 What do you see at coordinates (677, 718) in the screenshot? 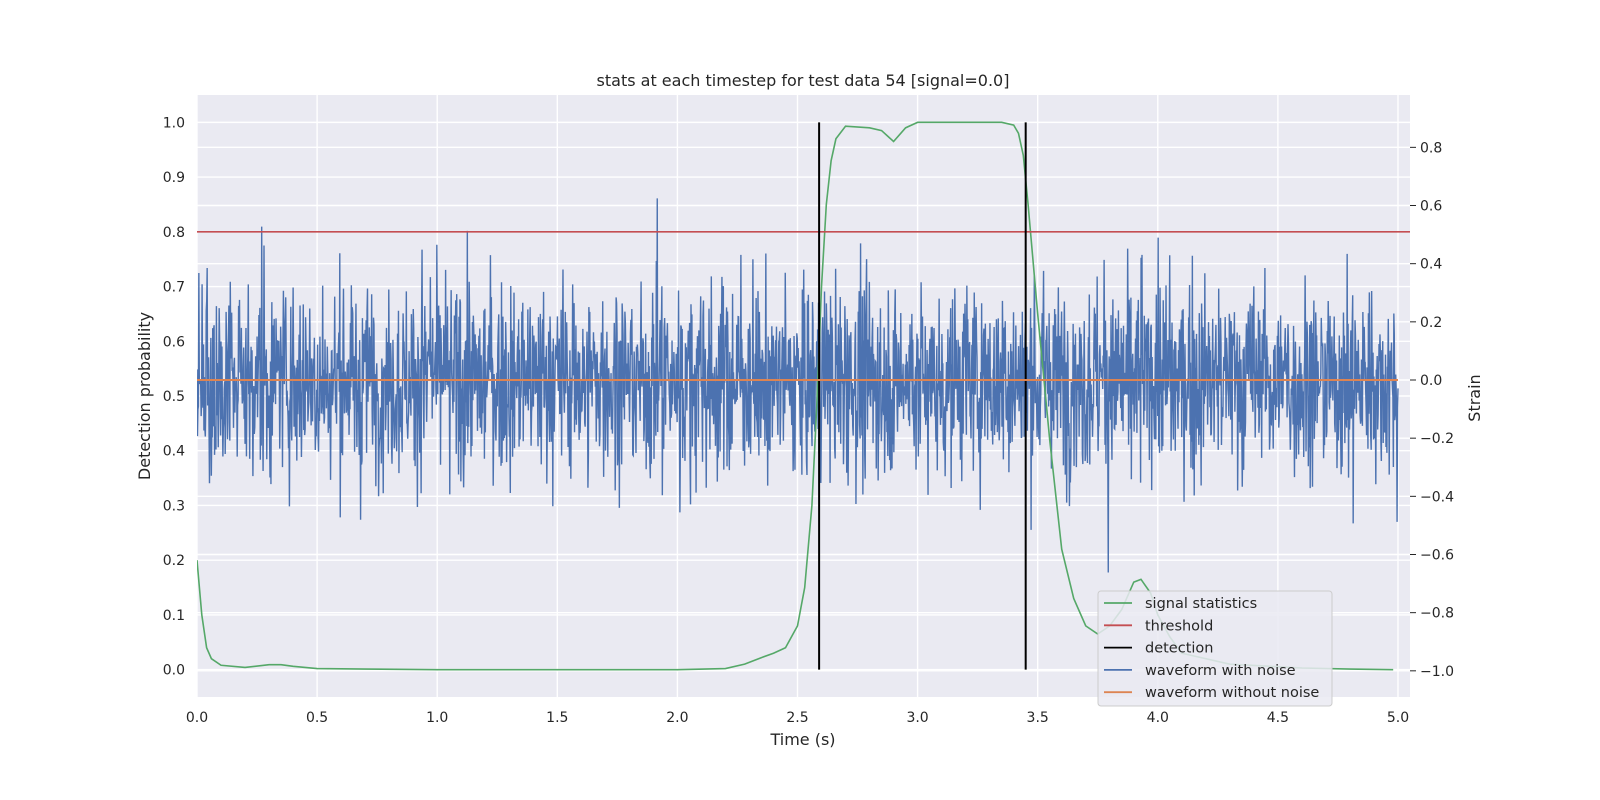
I see `x-tick-label: 2.0` at bounding box center [677, 718].